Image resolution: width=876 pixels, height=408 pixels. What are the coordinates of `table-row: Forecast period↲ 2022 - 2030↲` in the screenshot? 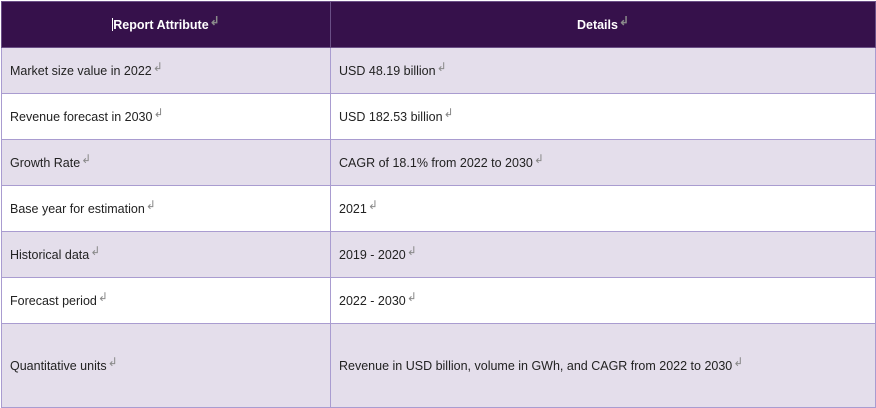 It's located at (438, 300).